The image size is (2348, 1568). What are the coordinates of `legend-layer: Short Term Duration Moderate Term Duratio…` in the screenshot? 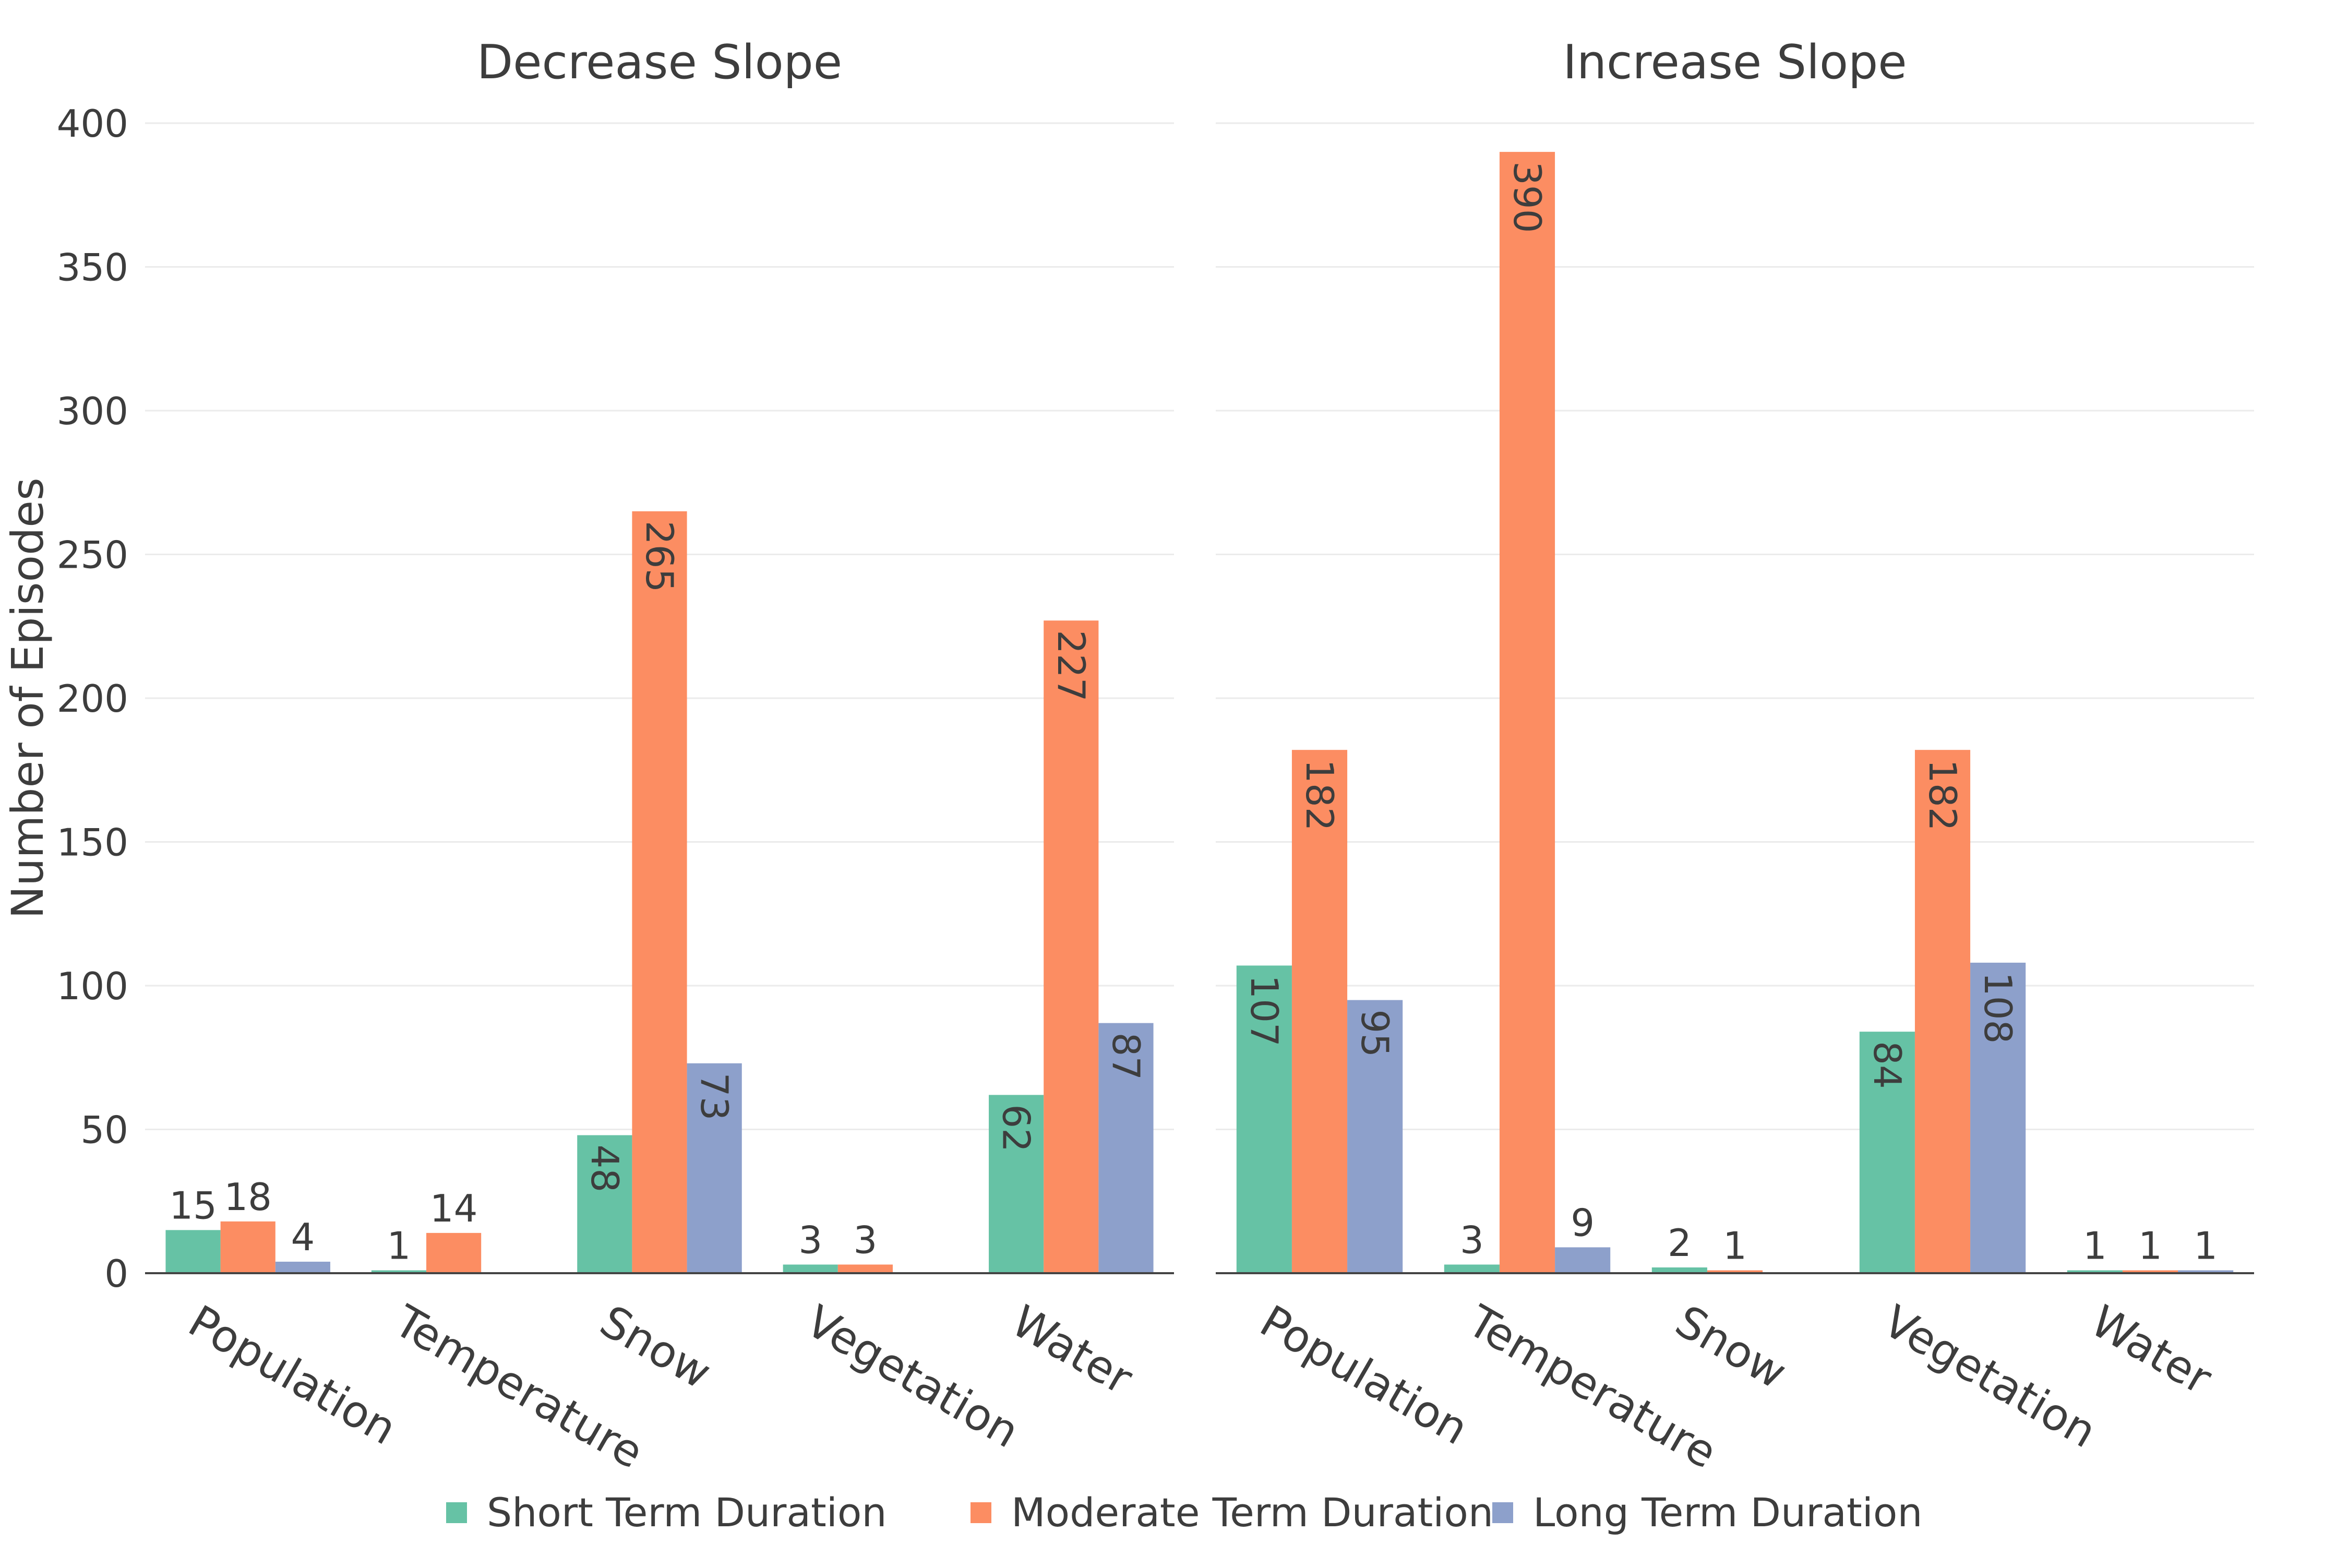 It's located at (1184, 1512).